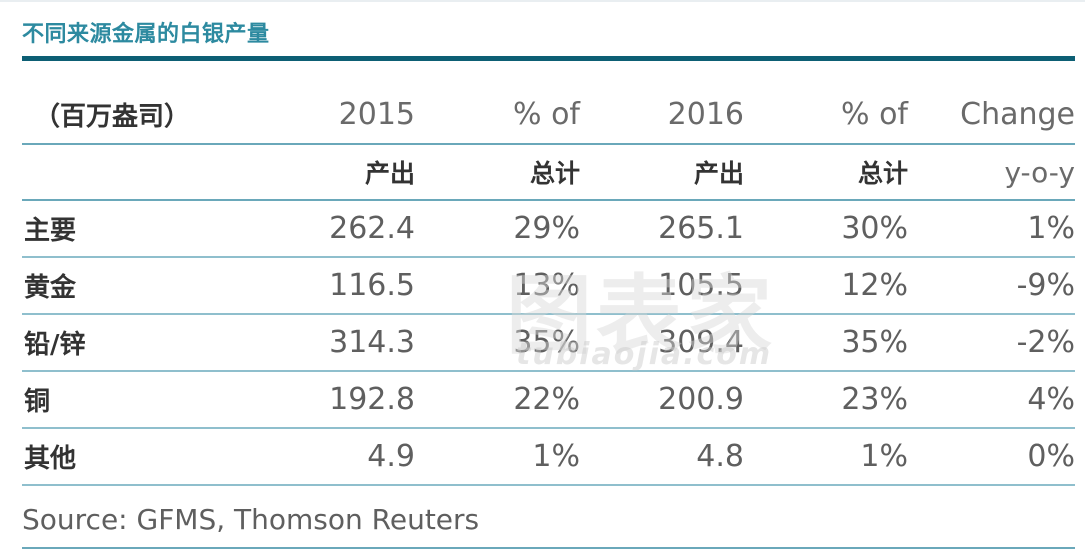 This screenshot has width=1085, height=559. I want to click on table-row: 主要 262.4 29% 265.1 30% 1%, so click(548, 229).